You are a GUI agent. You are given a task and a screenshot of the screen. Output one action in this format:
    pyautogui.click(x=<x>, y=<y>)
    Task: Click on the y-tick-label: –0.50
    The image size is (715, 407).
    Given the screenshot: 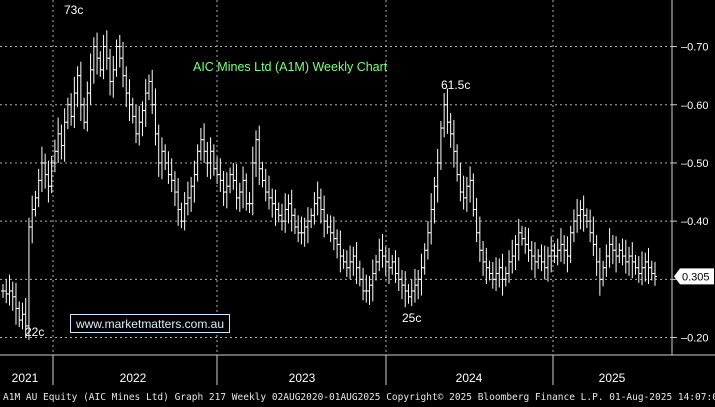 What is the action you would take?
    pyautogui.click(x=695, y=164)
    